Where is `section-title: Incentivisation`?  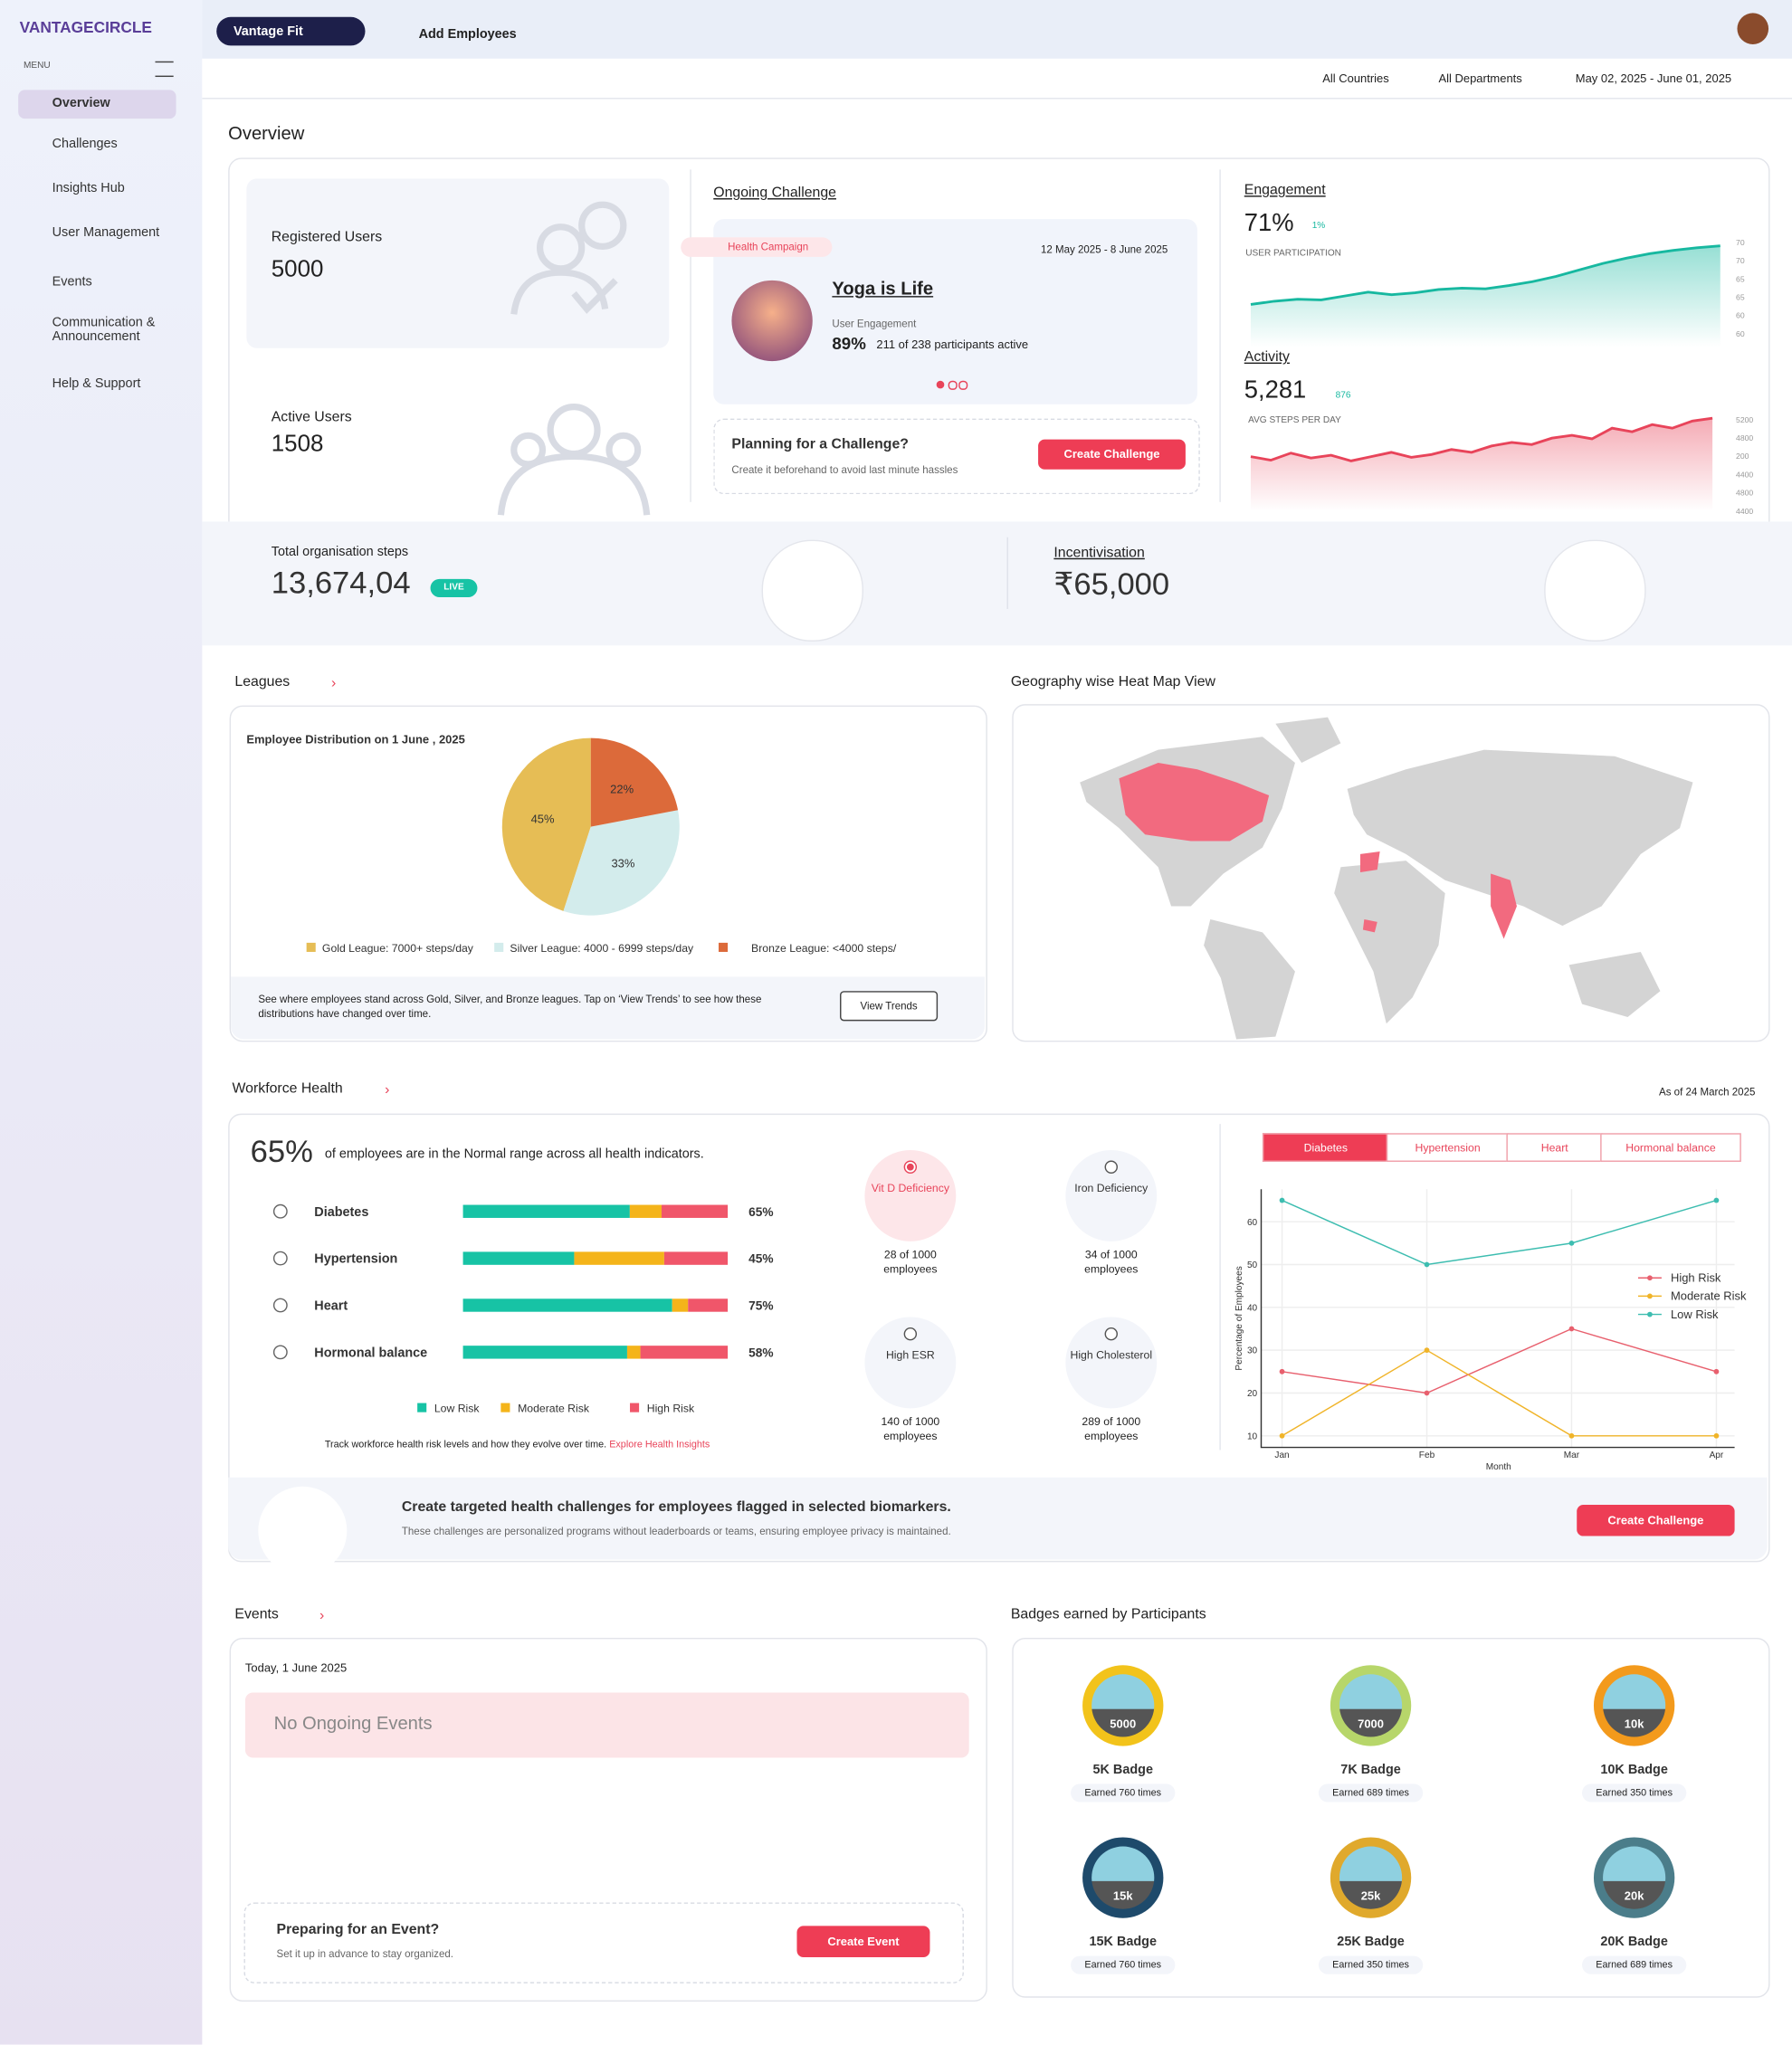 section-title: Incentivisation is located at coordinates (1099, 553).